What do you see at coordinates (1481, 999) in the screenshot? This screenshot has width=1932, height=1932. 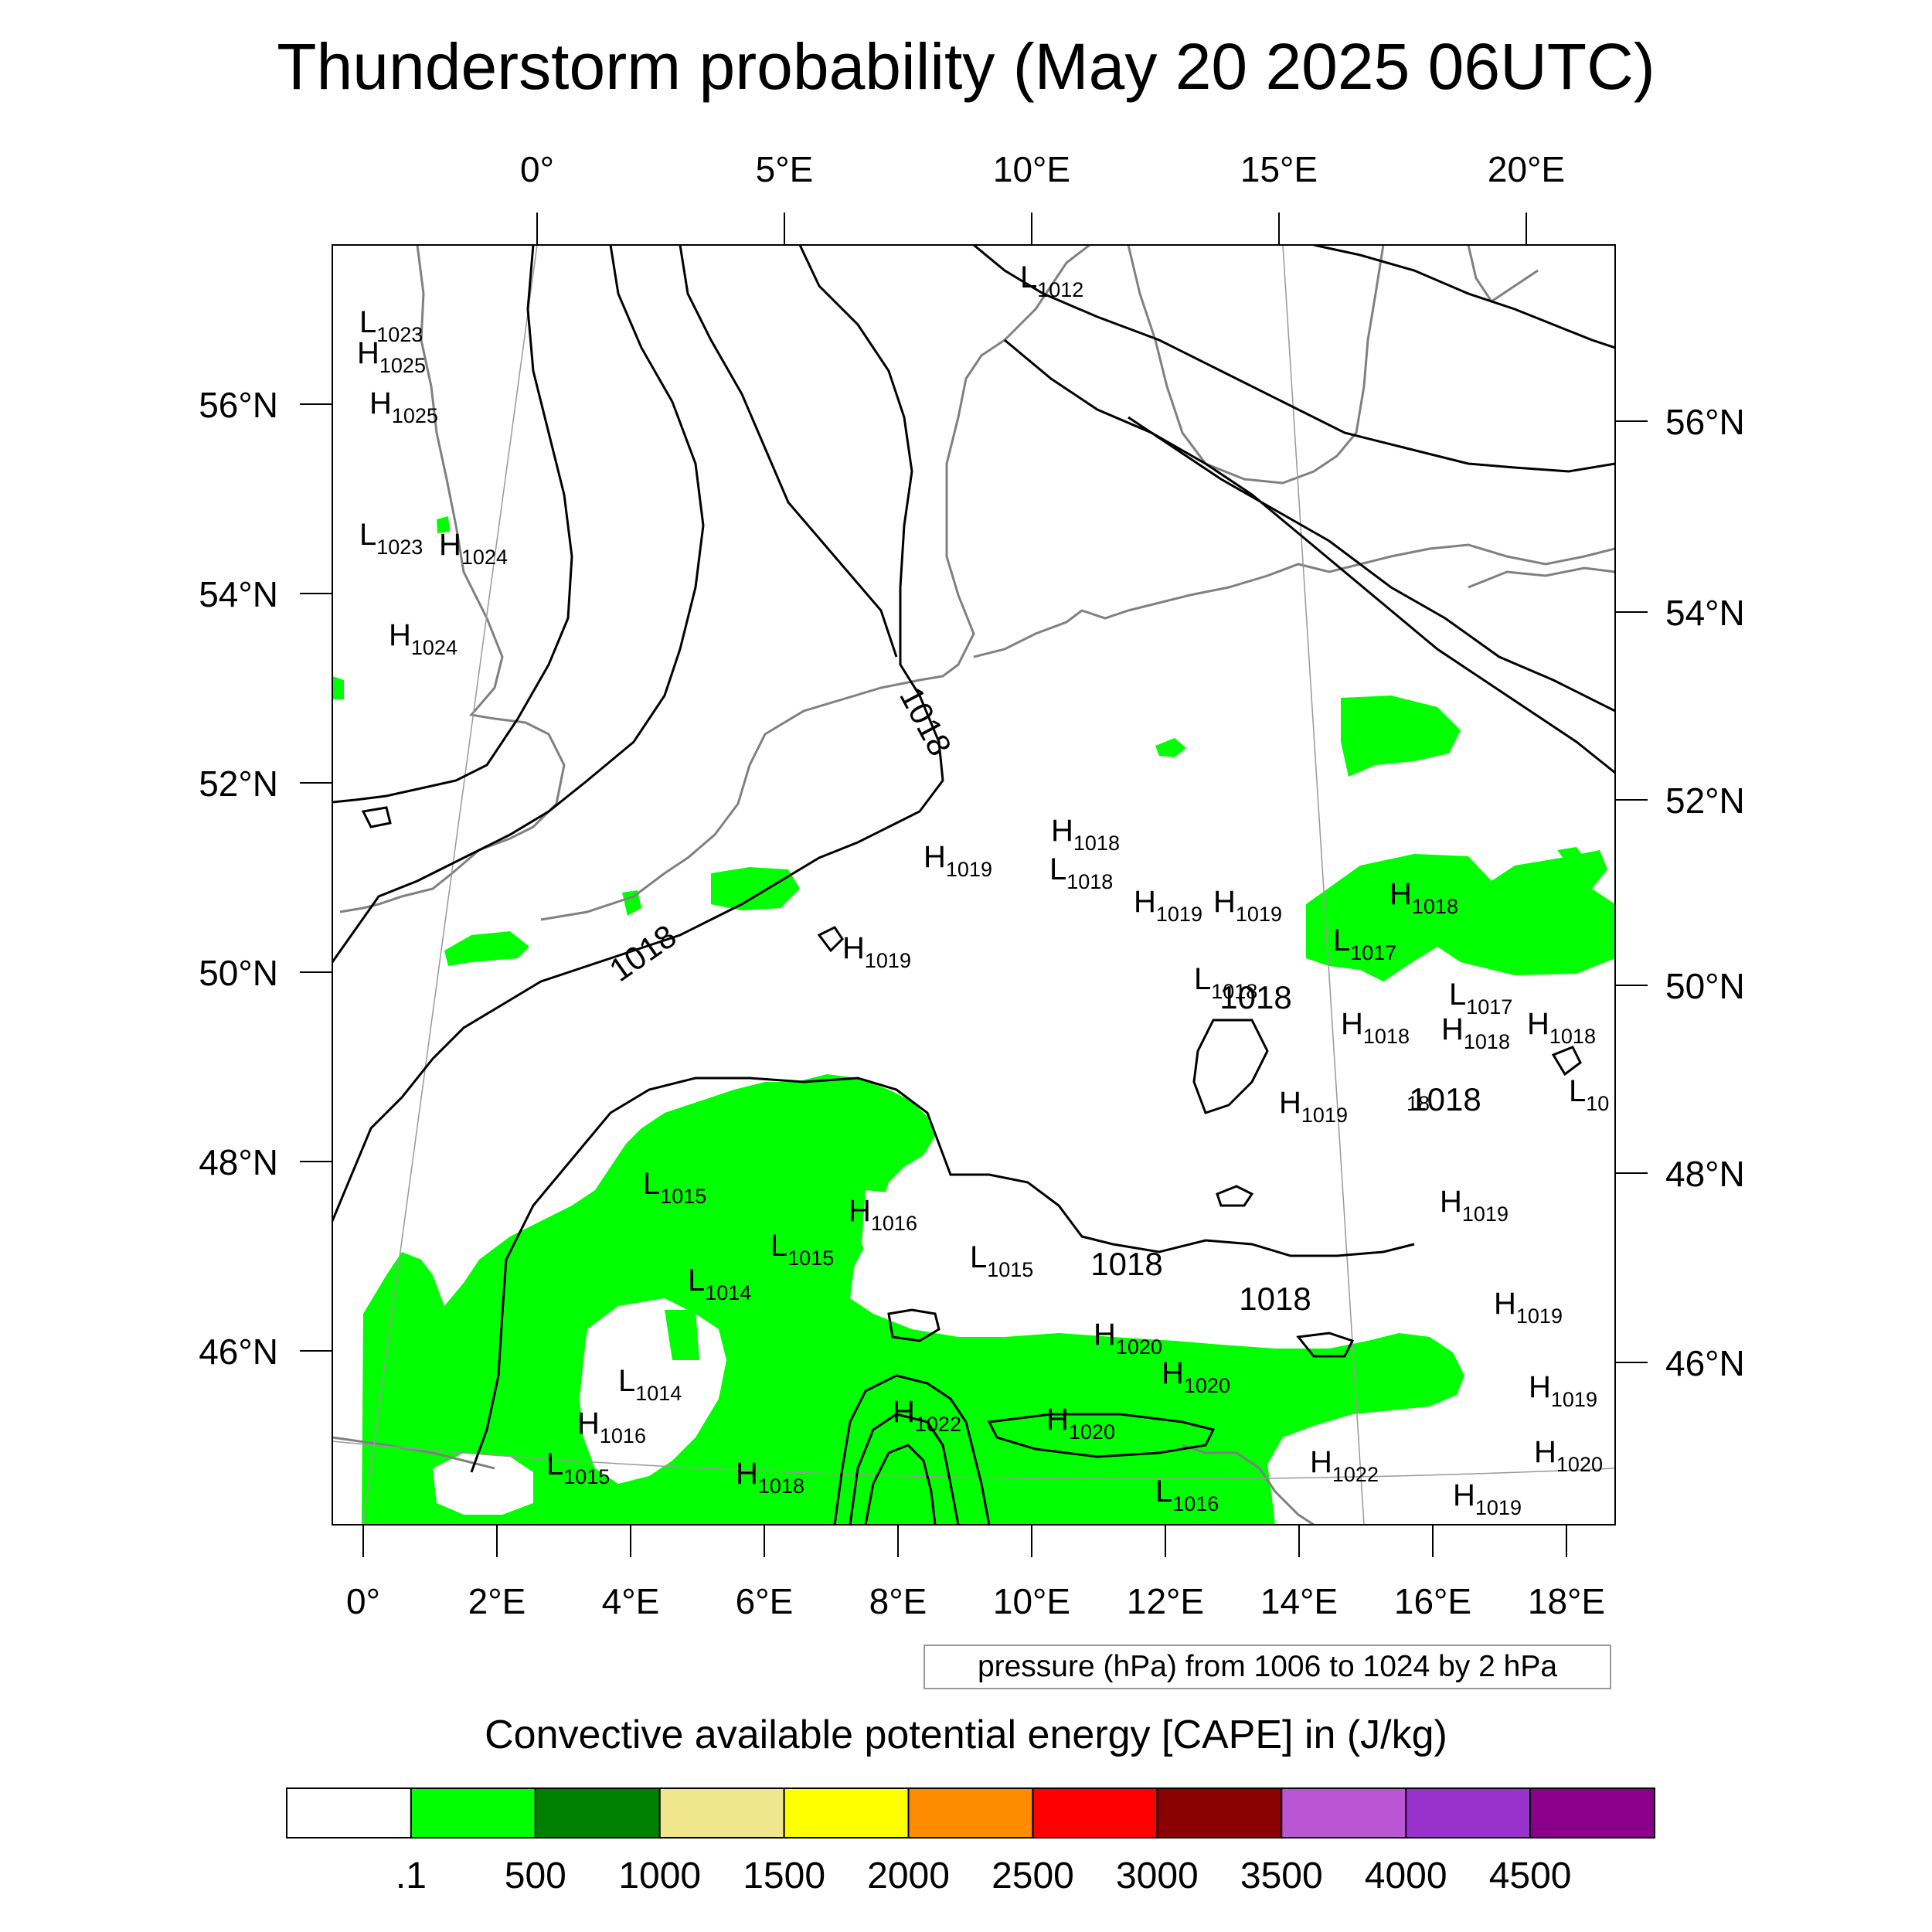 I see `pressure-center-label: L1017` at bounding box center [1481, 999].